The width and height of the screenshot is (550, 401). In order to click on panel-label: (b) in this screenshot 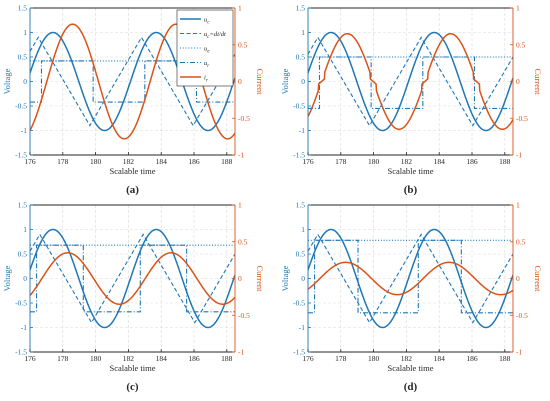, I will do `click(411, 190)`.